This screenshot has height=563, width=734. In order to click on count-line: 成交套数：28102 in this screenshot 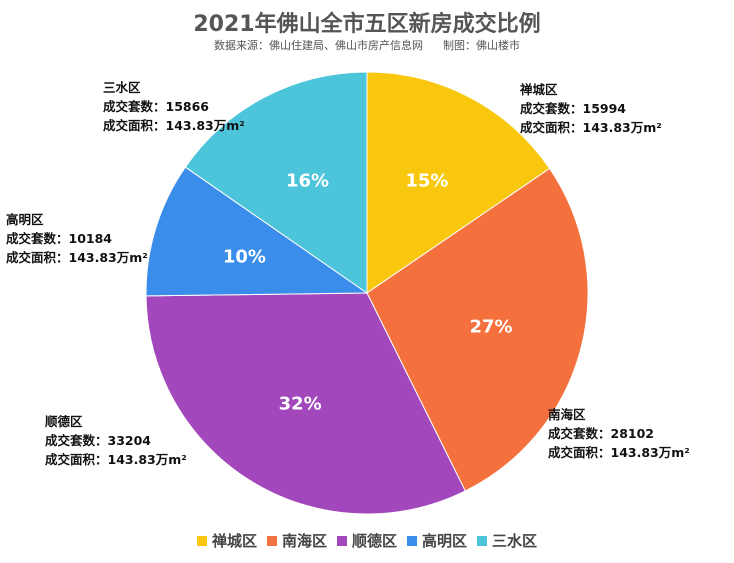, I will do `click(601, 433)`.